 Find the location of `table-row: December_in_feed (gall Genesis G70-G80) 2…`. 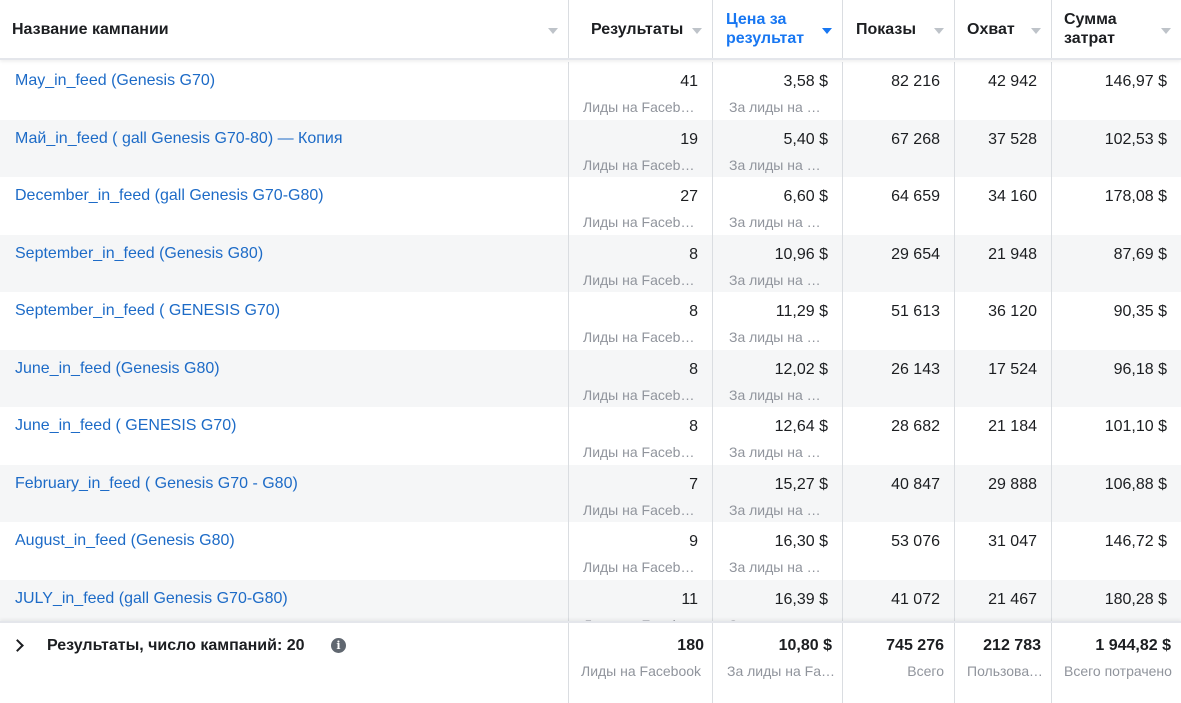

table-row: December_in_feed (gall Genesis G70-G80) 2… is located at coordinates (590, 206).